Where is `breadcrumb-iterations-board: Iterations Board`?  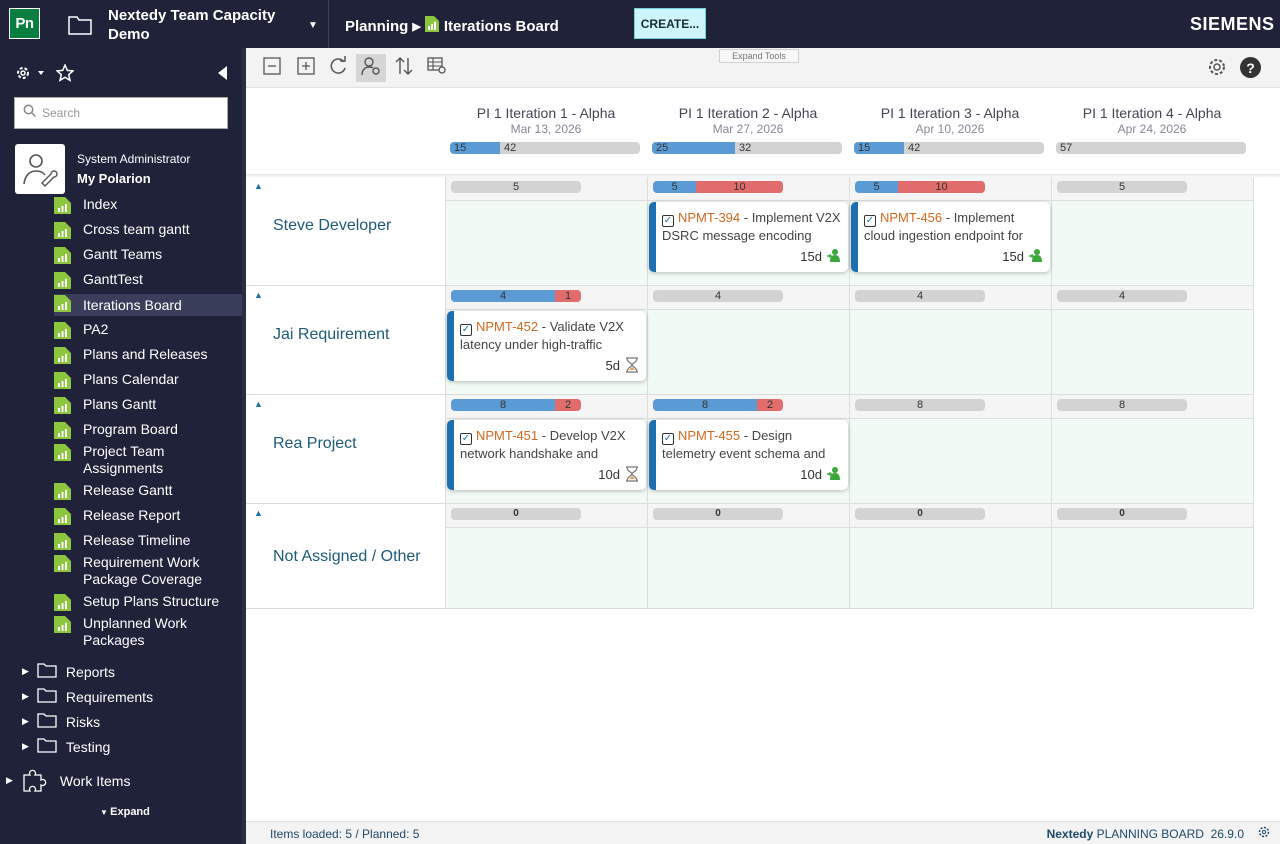 breadcrumb-iterations-board: Iterations Board is located at coordinates (501, 26).